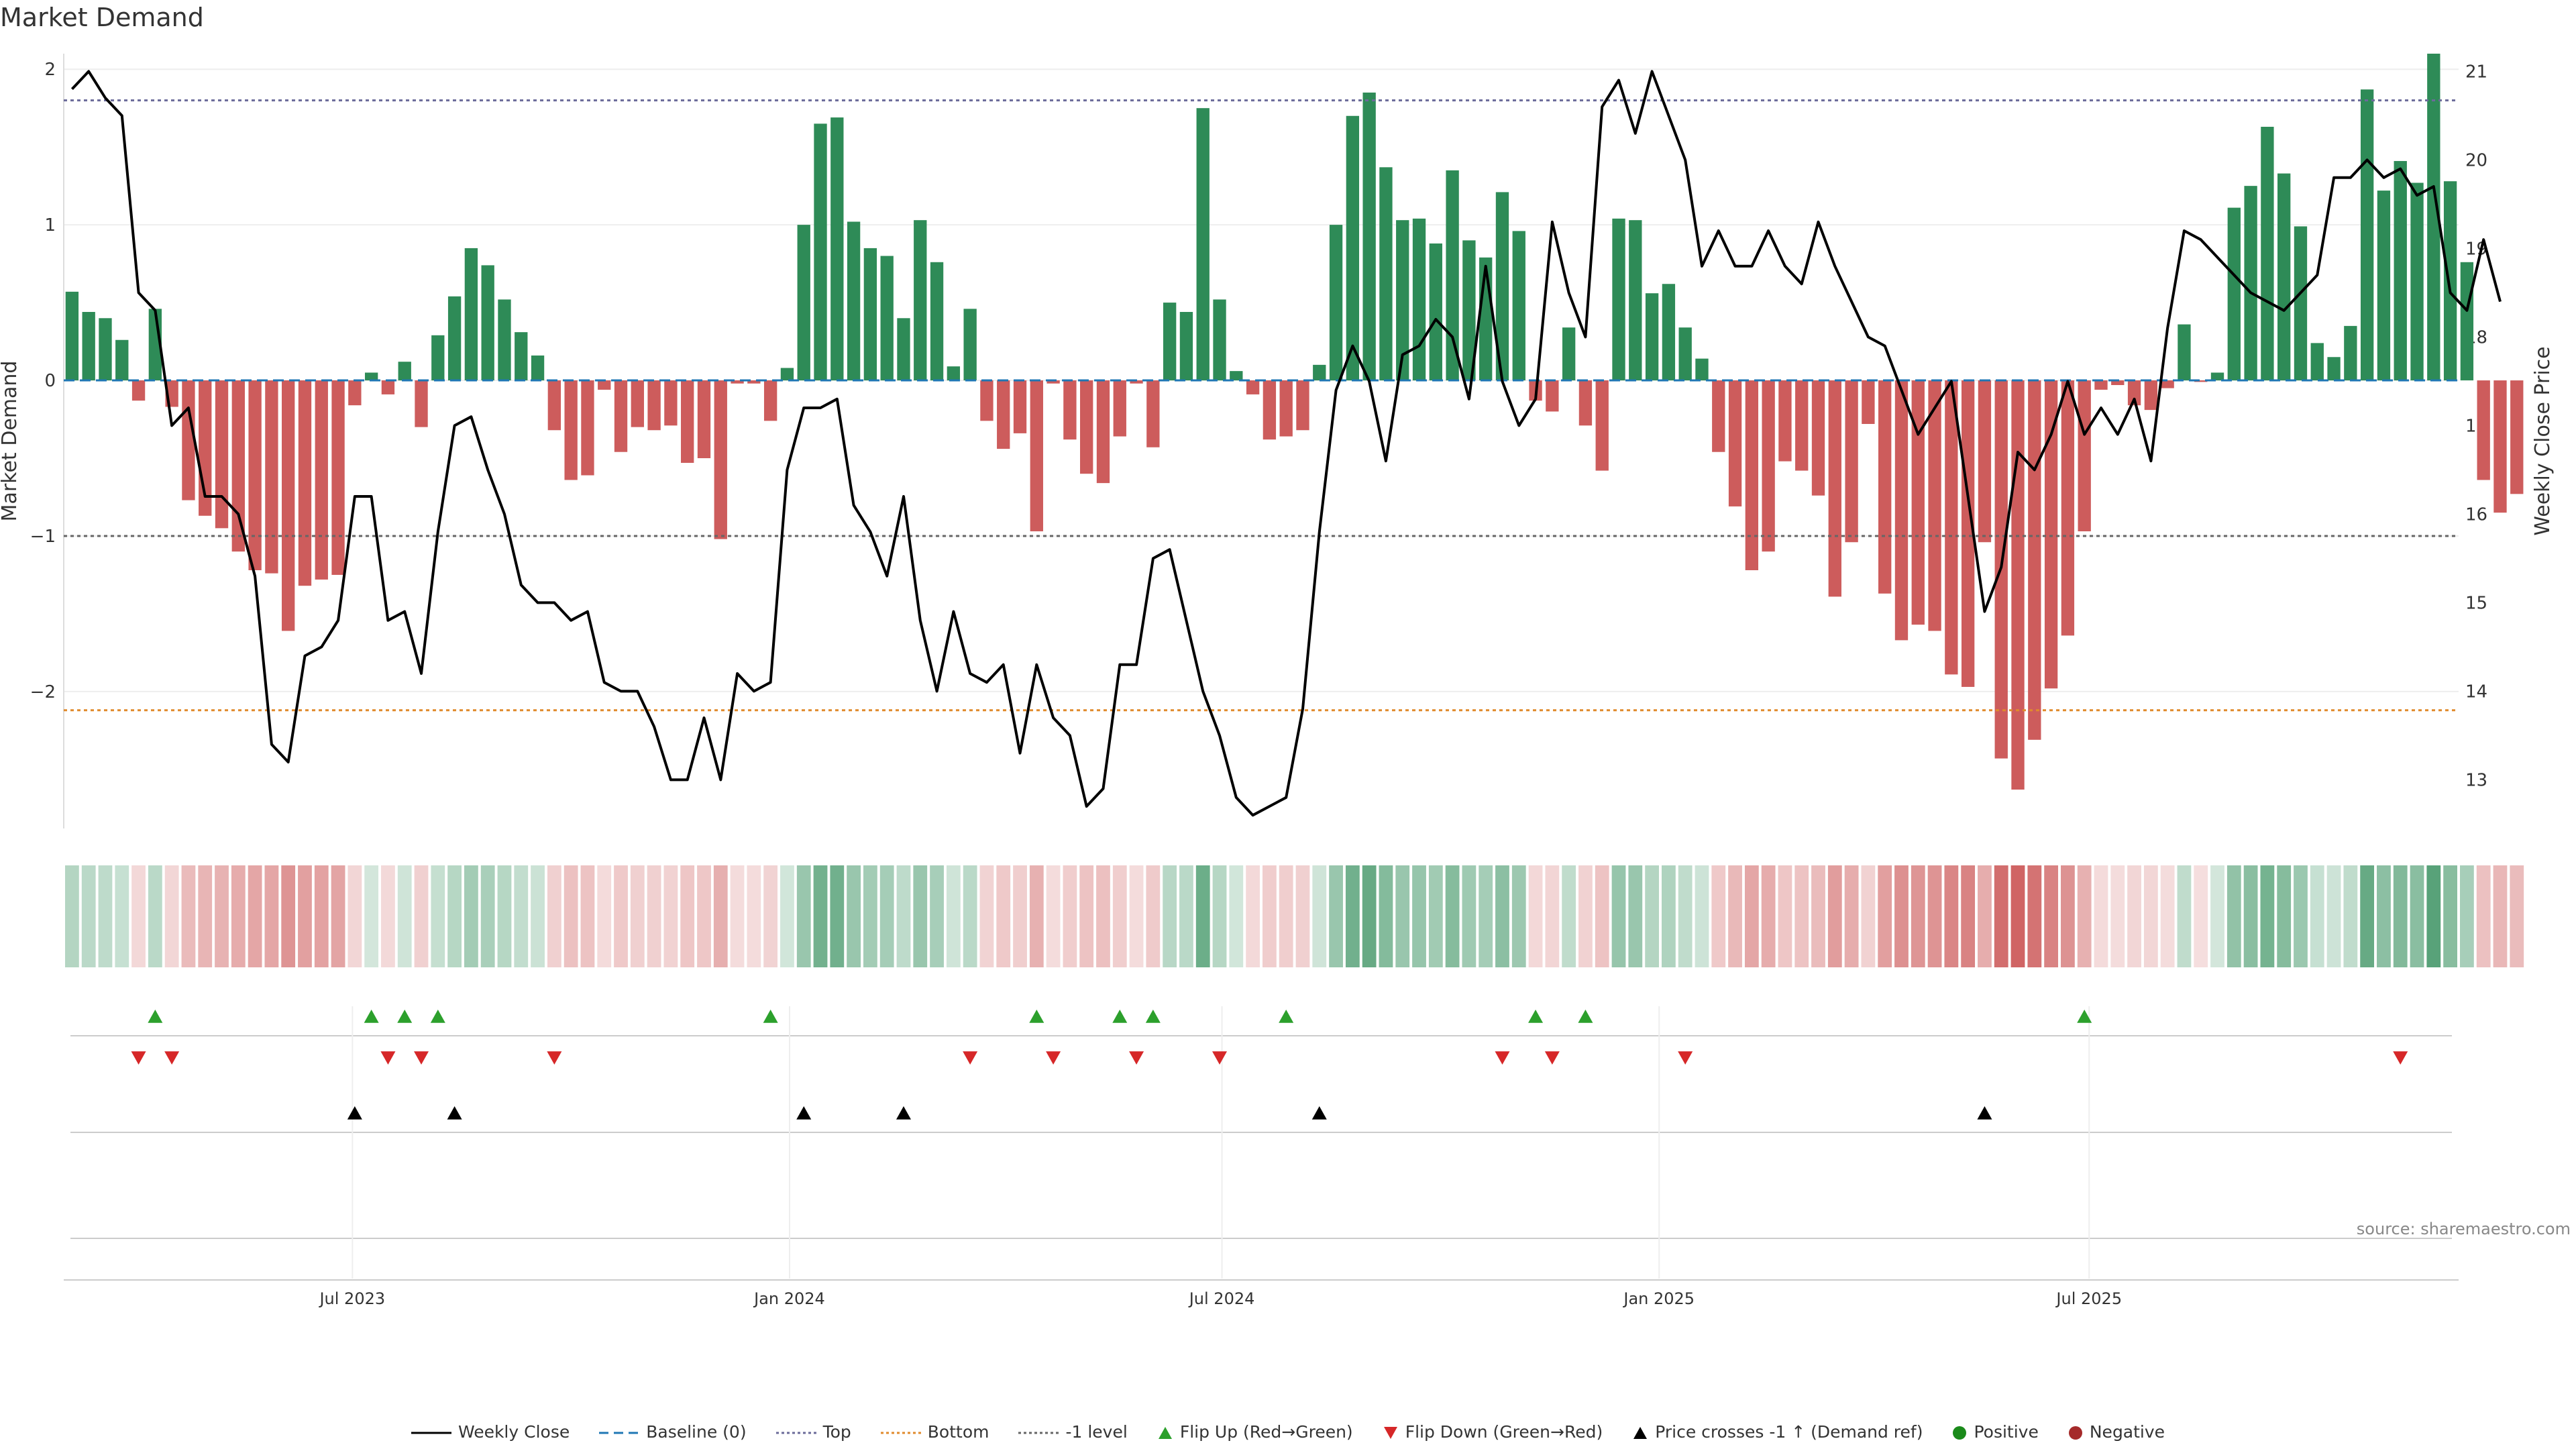 The width and height of the screenshot is (2576, 1449). Describe the element at coordinates (10, 441) in the screenshot. I see `y-axis-label: Market Demand` at that location.